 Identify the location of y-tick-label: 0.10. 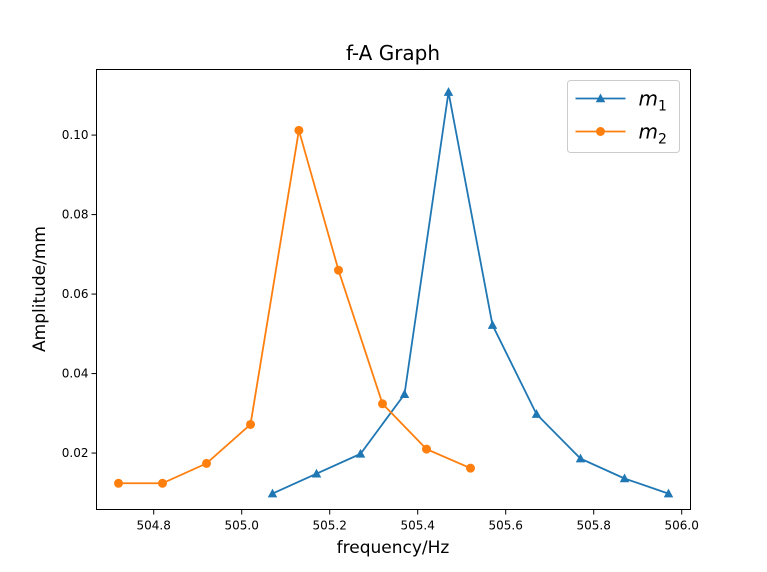
(75, 135).